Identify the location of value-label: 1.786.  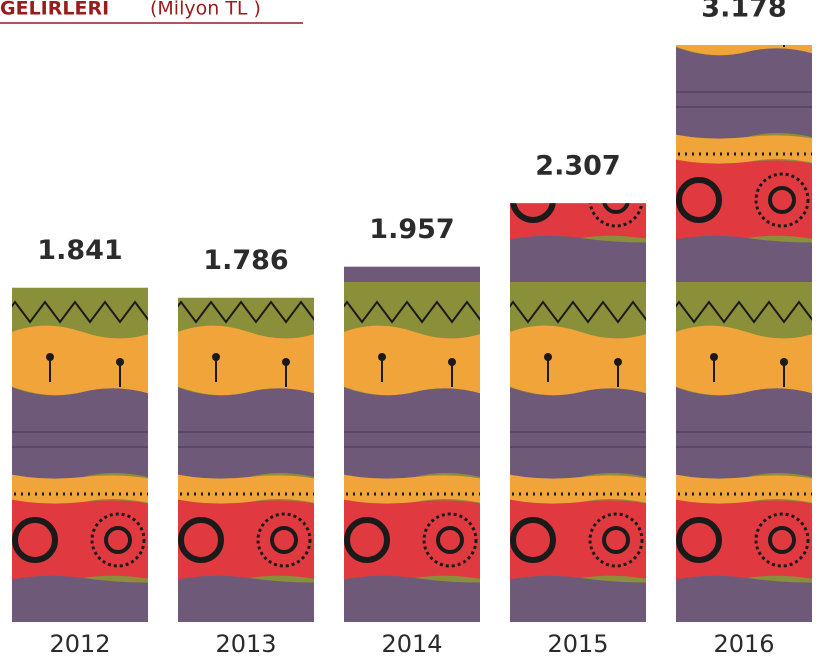
(245, 260).